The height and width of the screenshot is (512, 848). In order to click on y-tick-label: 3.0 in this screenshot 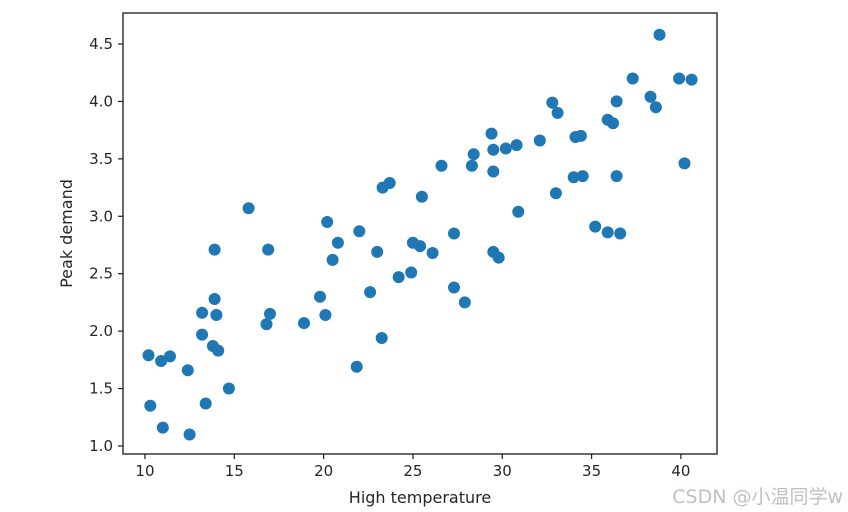, I will do `click(101, 216)`.